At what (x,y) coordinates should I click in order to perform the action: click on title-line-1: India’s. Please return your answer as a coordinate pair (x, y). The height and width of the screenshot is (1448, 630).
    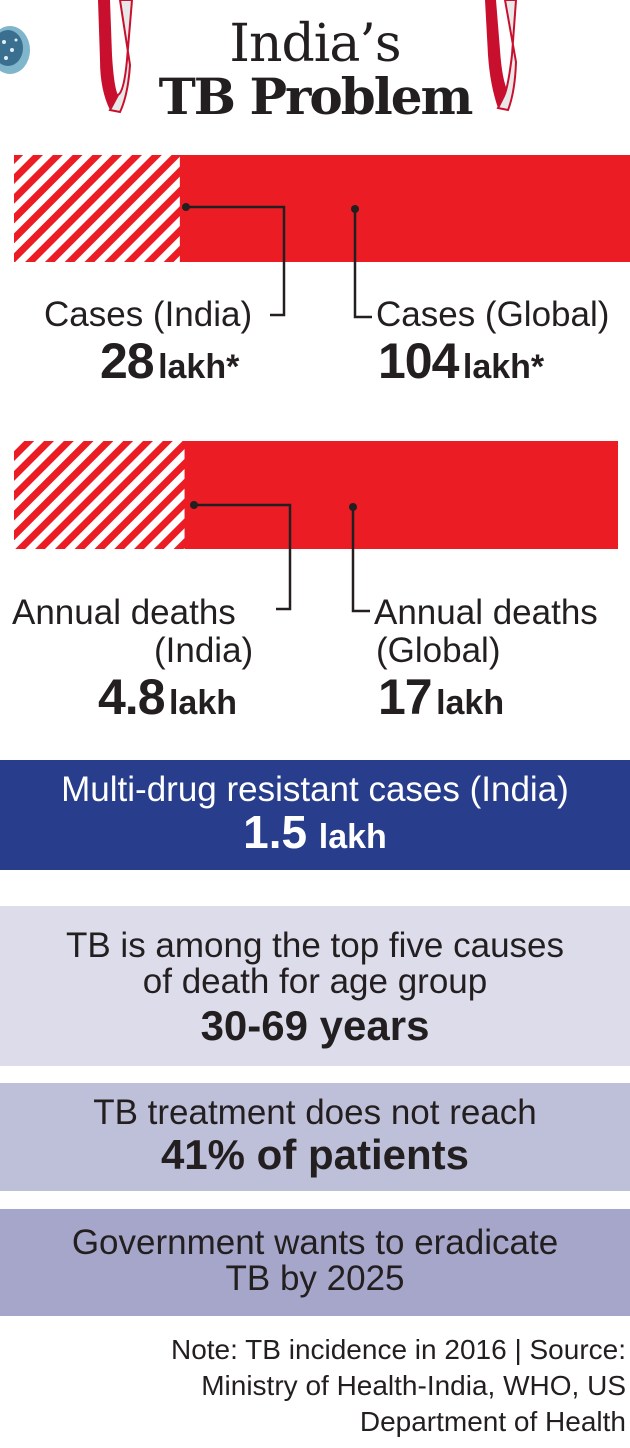
    Looking at the image, I should click on (315, 44).